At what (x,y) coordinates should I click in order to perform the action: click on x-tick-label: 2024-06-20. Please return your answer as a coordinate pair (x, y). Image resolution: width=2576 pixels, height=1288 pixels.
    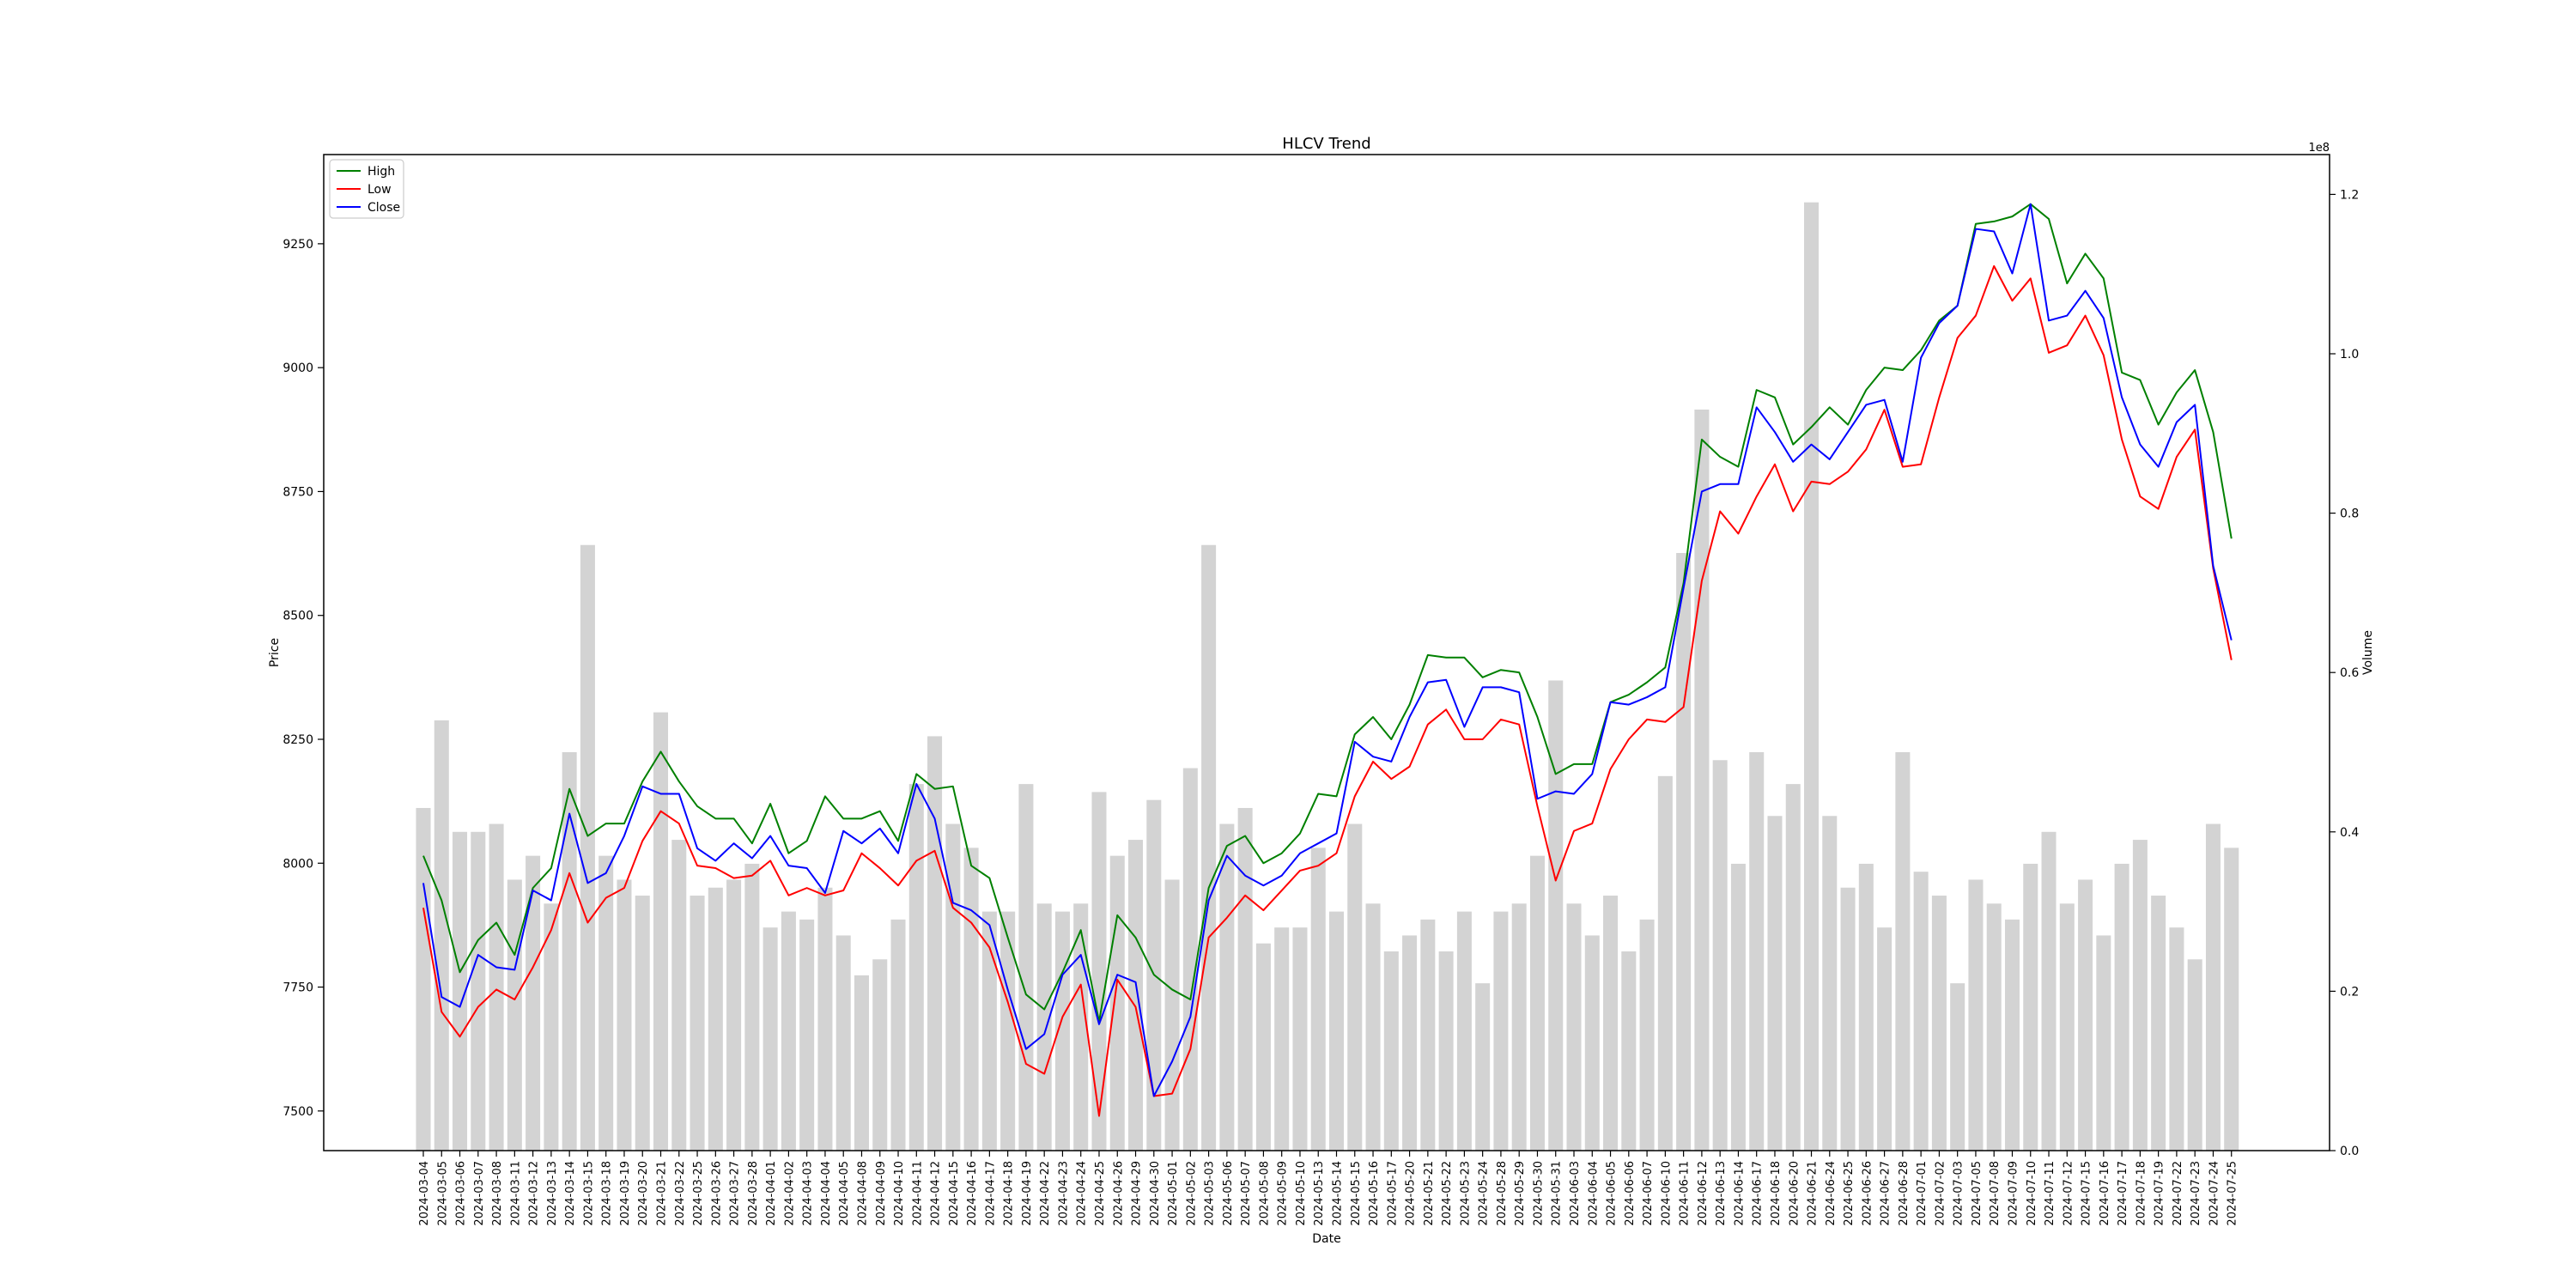
    Looking at the image, I should click on (1794, 1193).